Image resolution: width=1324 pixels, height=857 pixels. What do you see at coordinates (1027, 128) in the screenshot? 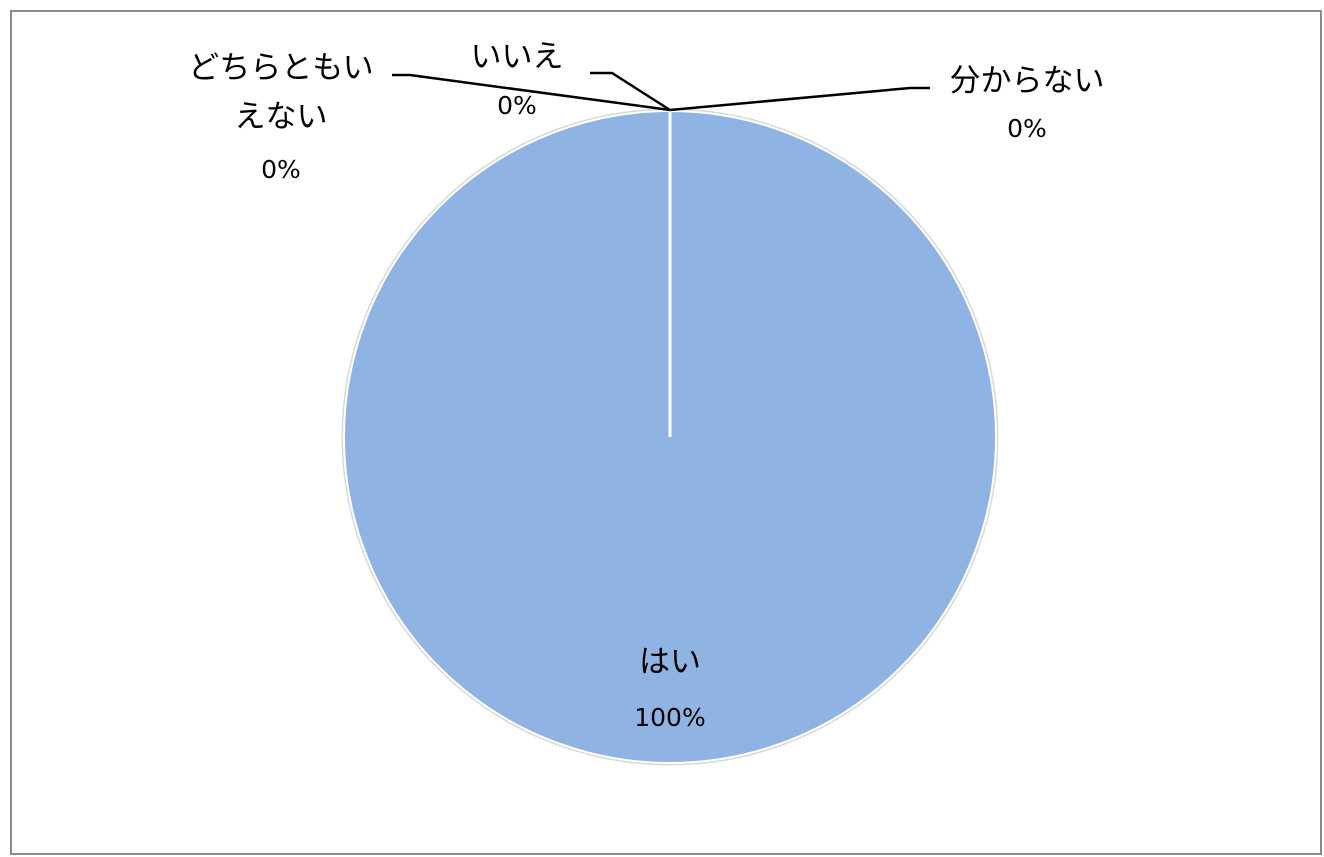
I see `slice-percent-label-3: 0%` at bounding box center [1027, 128].